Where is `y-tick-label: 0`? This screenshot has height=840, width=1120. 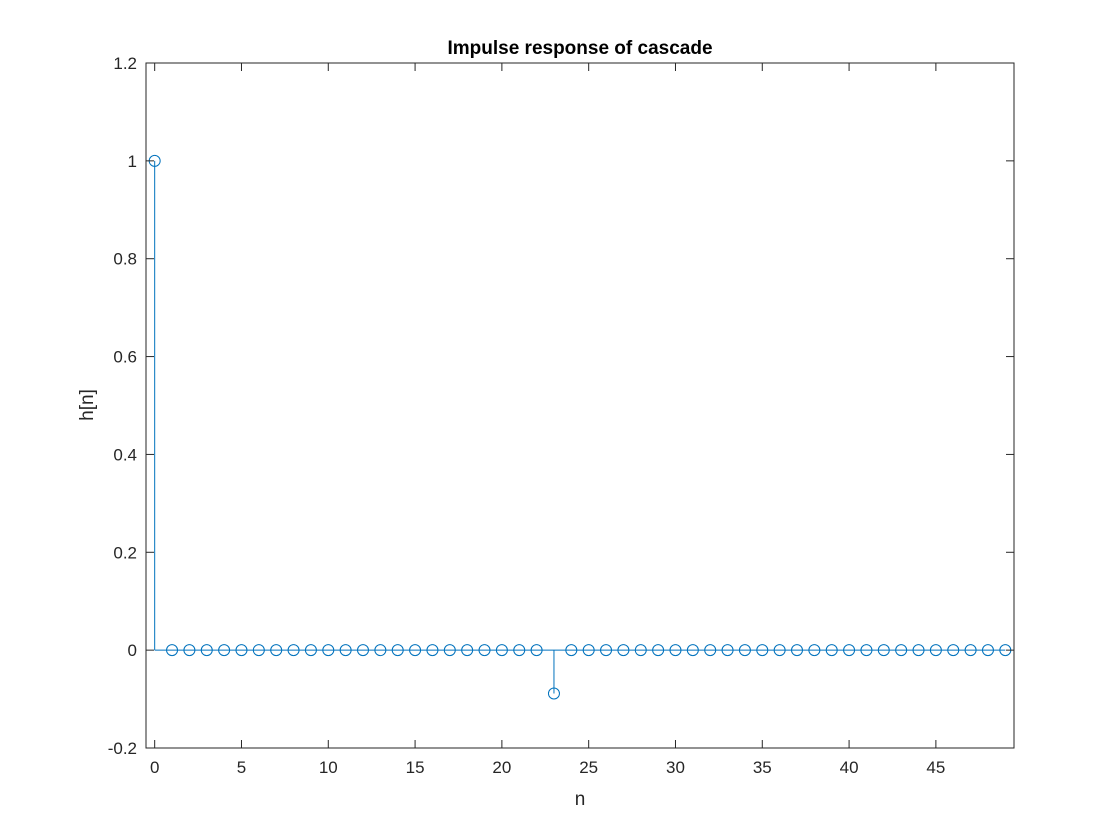 y-tick-label: 0 is located at coordinates (132, 650).